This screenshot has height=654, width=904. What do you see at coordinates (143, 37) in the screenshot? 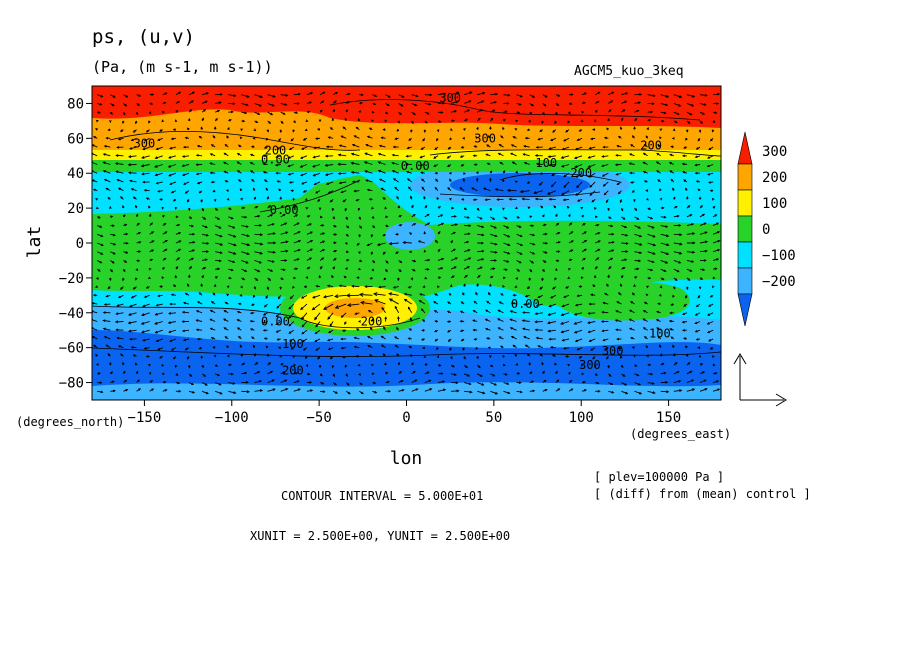
I see `plot-title: ps, (u,v)` at bounding box center [143, 37].